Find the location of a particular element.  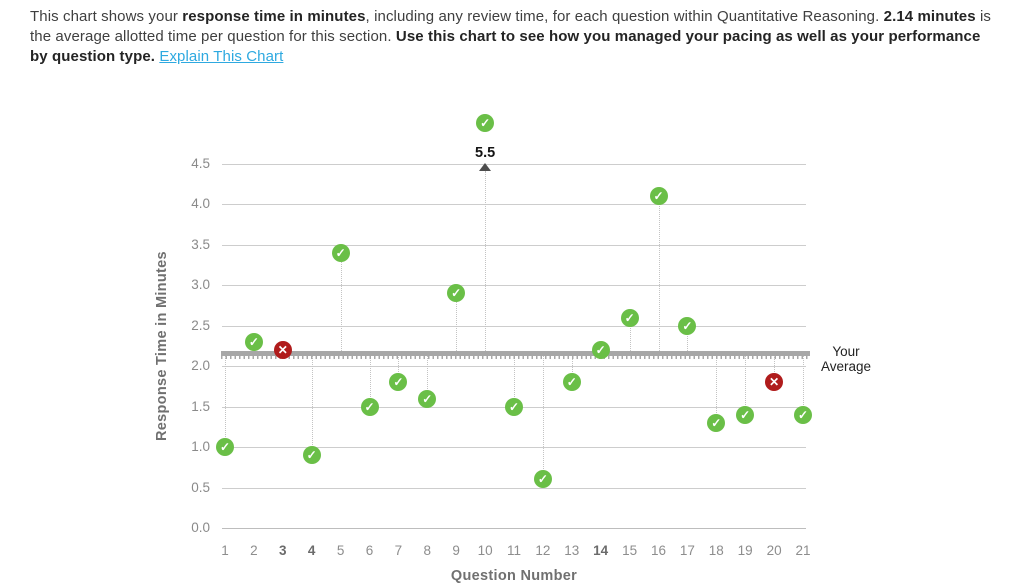

x-tick-label: 9 is located at coordinates (456, 550).